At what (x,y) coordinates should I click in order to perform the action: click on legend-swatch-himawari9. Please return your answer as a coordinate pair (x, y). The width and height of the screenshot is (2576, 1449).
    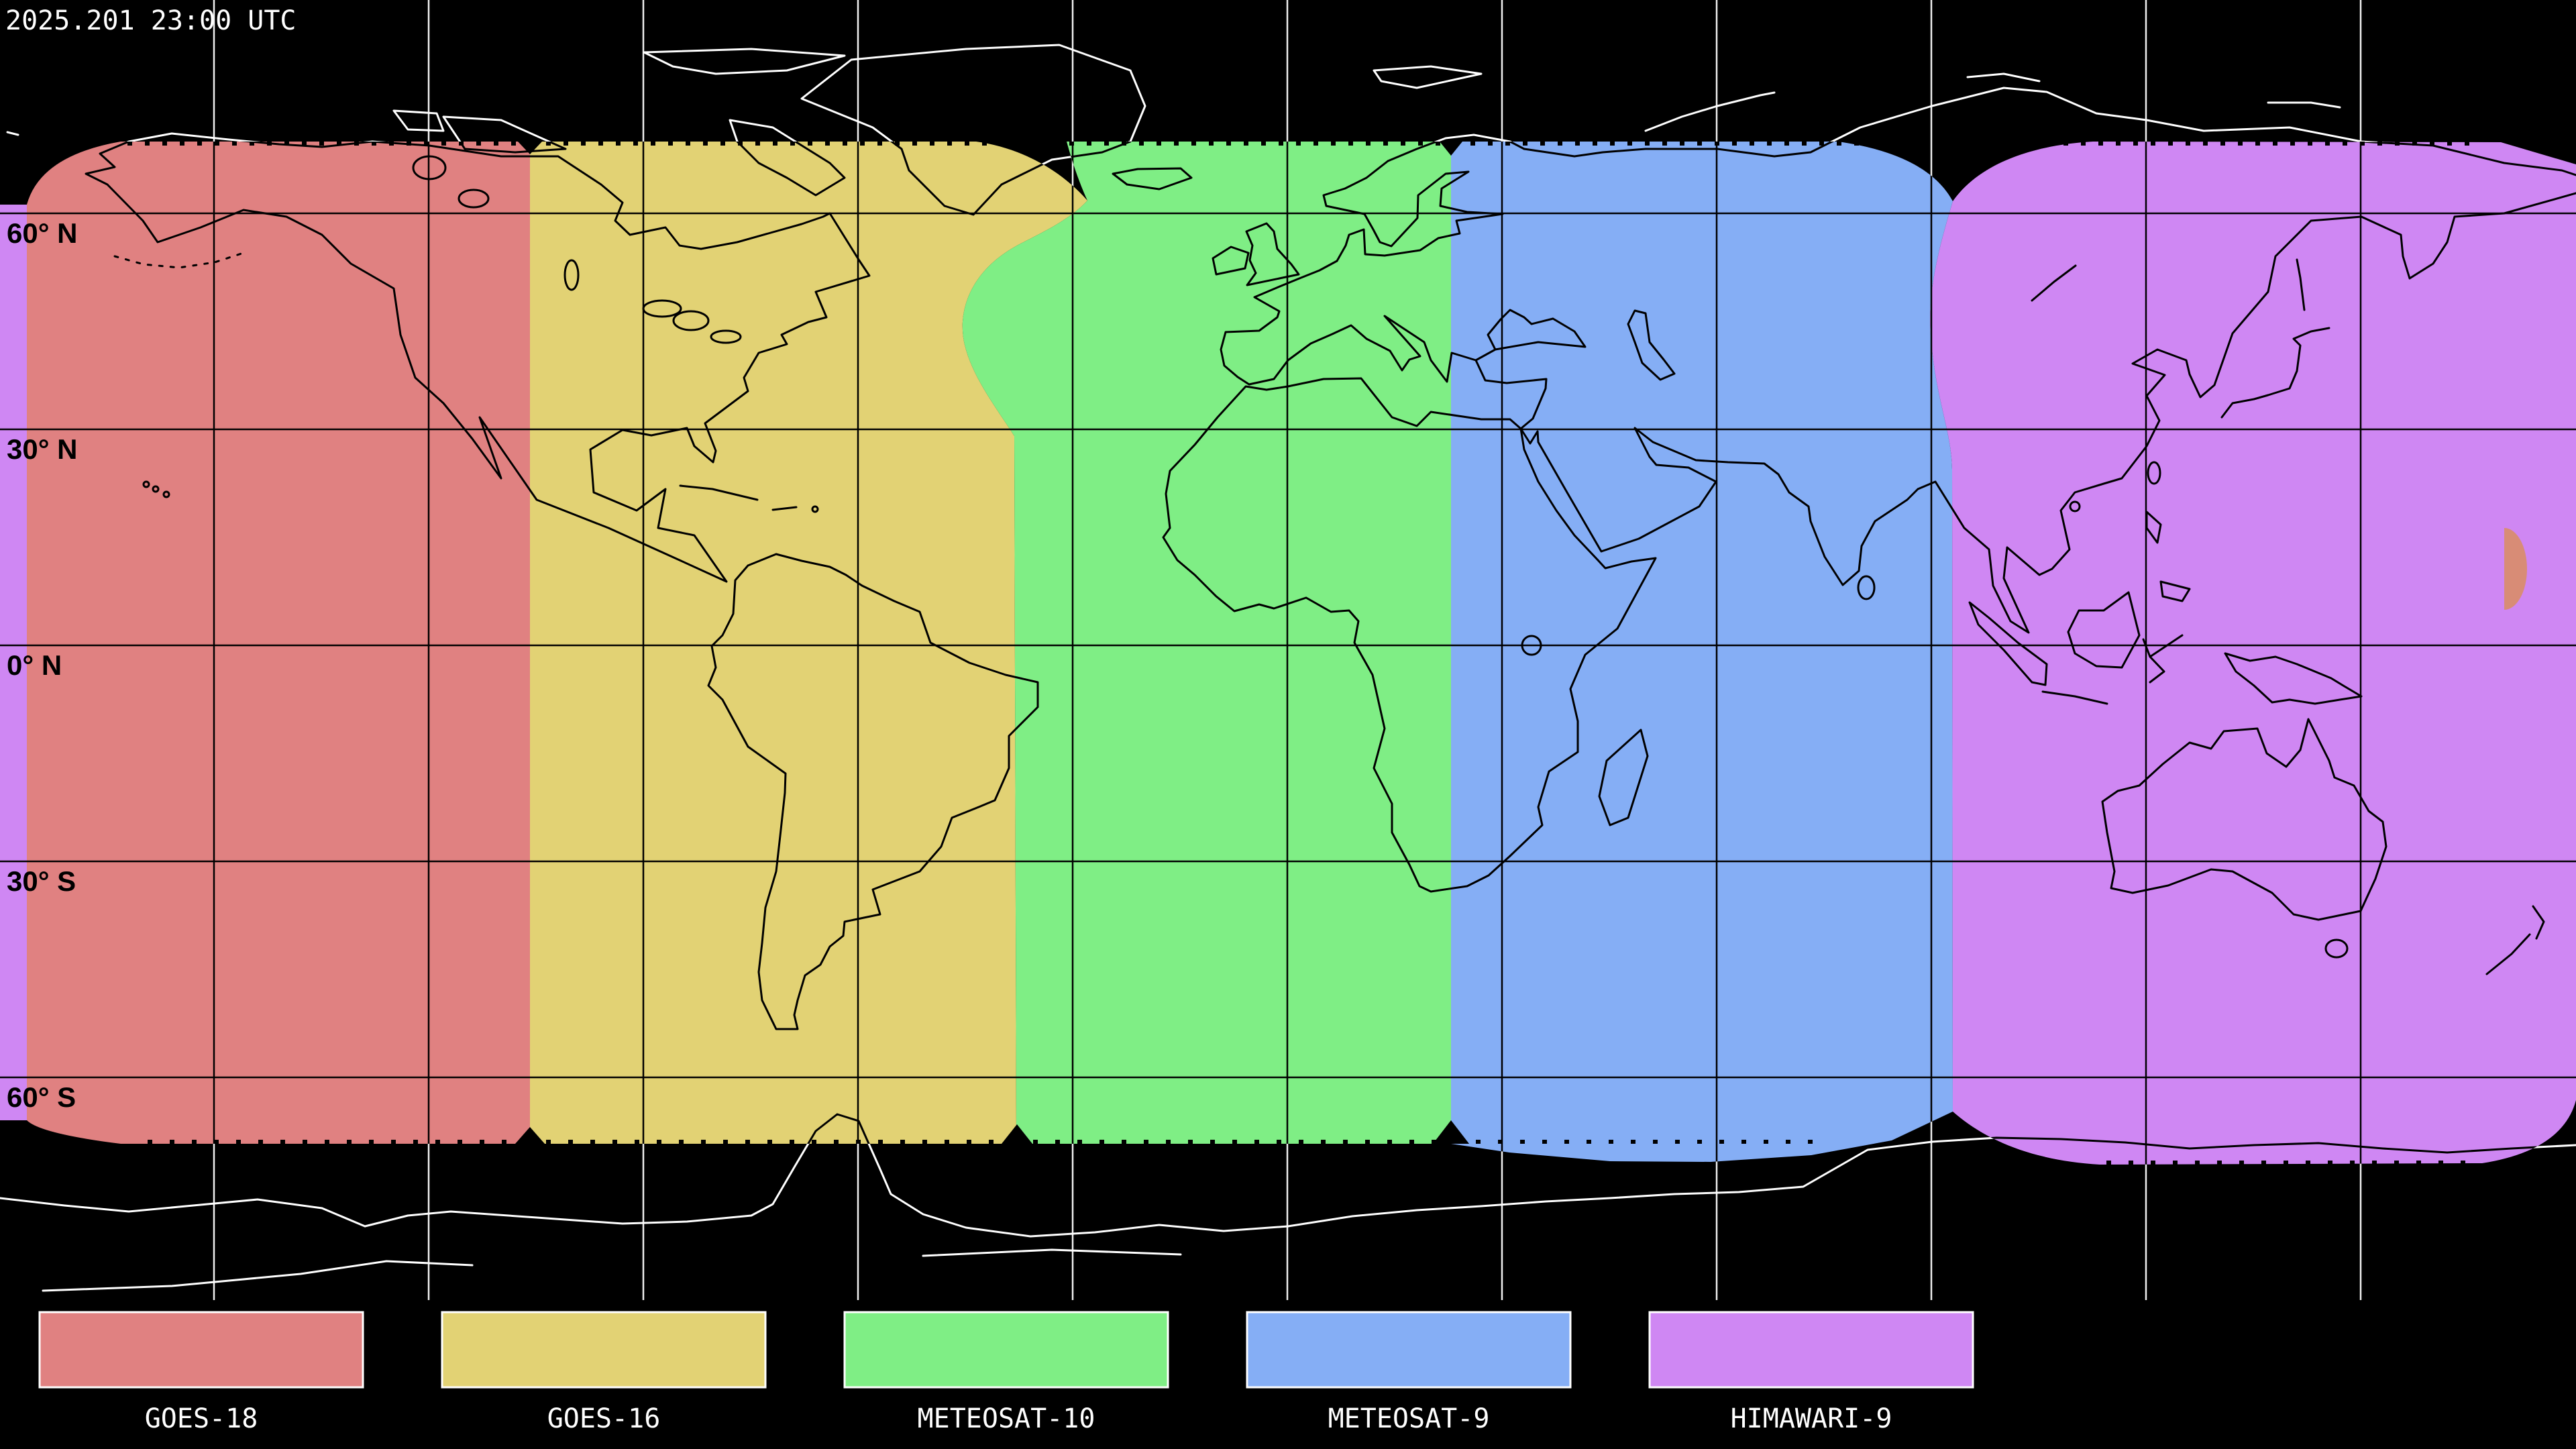
    Looking at the image, I should click on (1811, 1350).